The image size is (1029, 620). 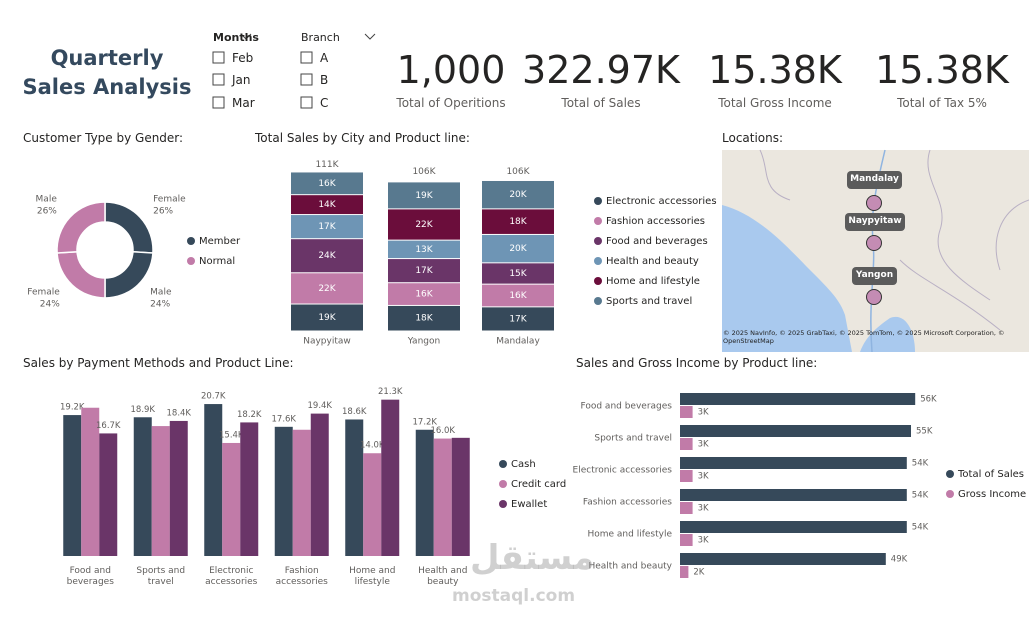 I want to click on dashboard-title: Quarterly Sales Analysis, so click(x=107, y=72).